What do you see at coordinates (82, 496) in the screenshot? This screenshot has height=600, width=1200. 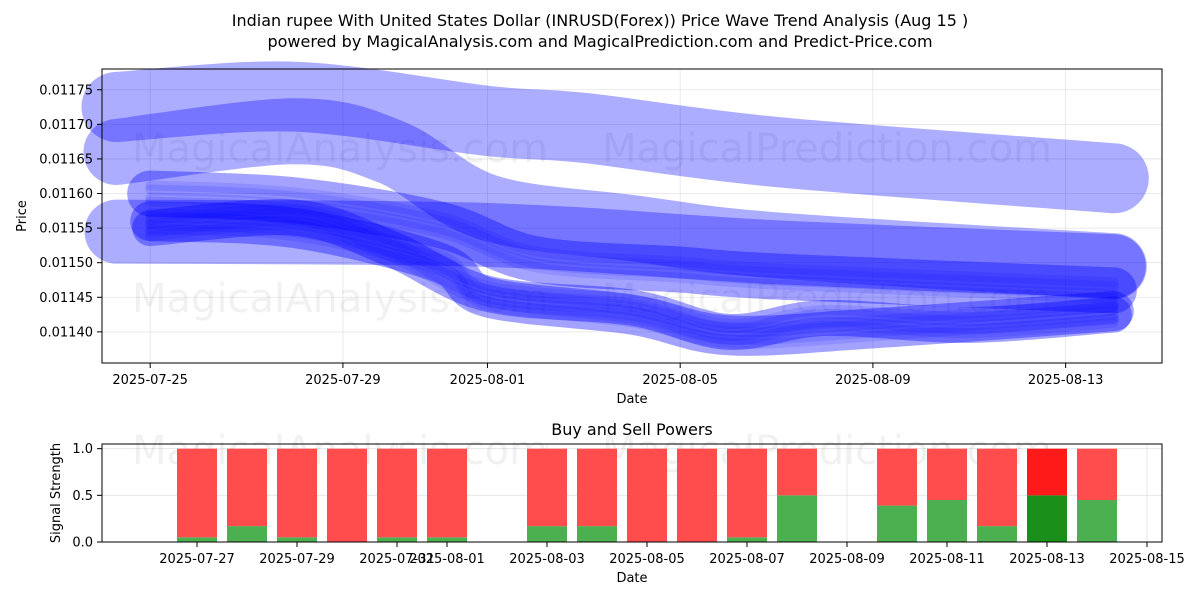 I see `buy-sell-y-tick-label: 0.5` at bounding box center [82, 496].